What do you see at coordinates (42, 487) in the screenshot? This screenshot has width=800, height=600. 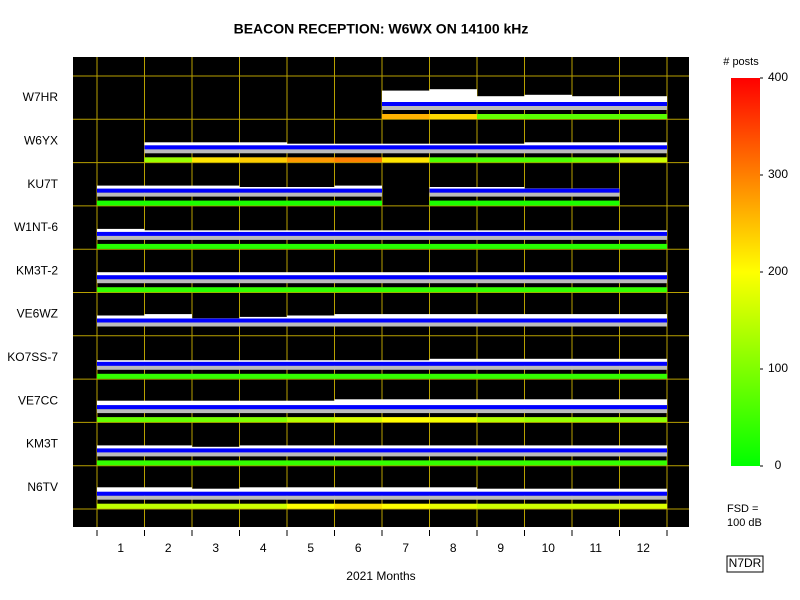 I see `station-label: N6TV` at bounding box center [42, 487].